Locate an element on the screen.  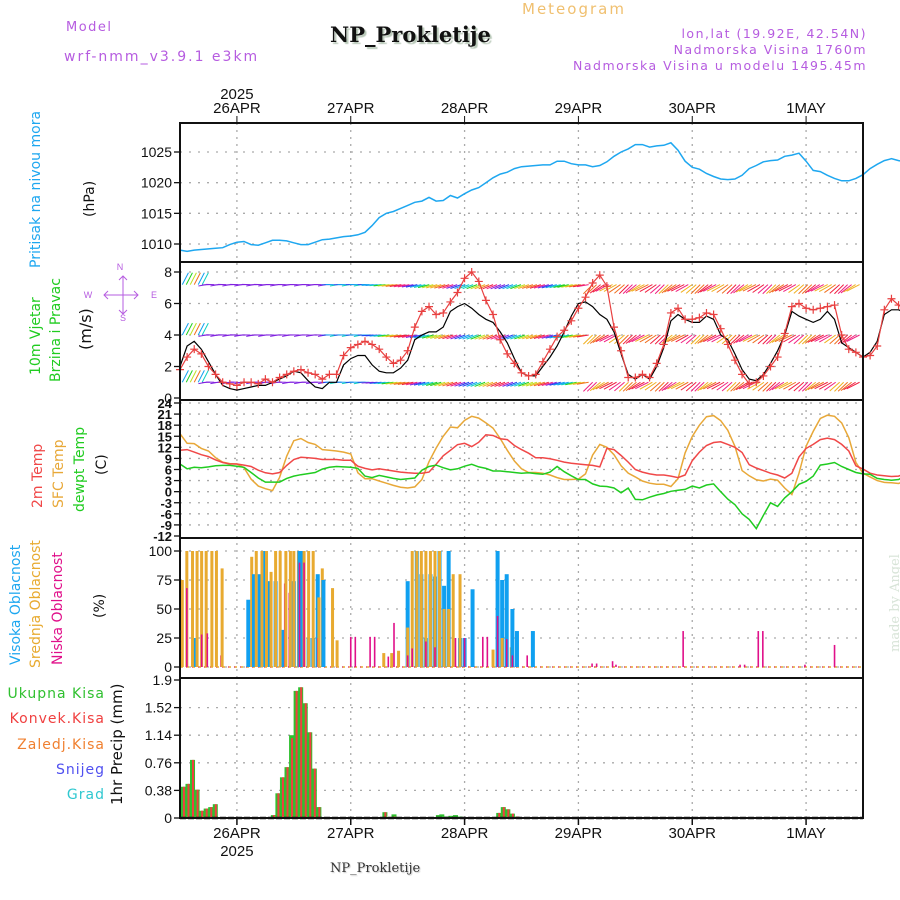
compass-n: N is located at coordinates (120, 267).